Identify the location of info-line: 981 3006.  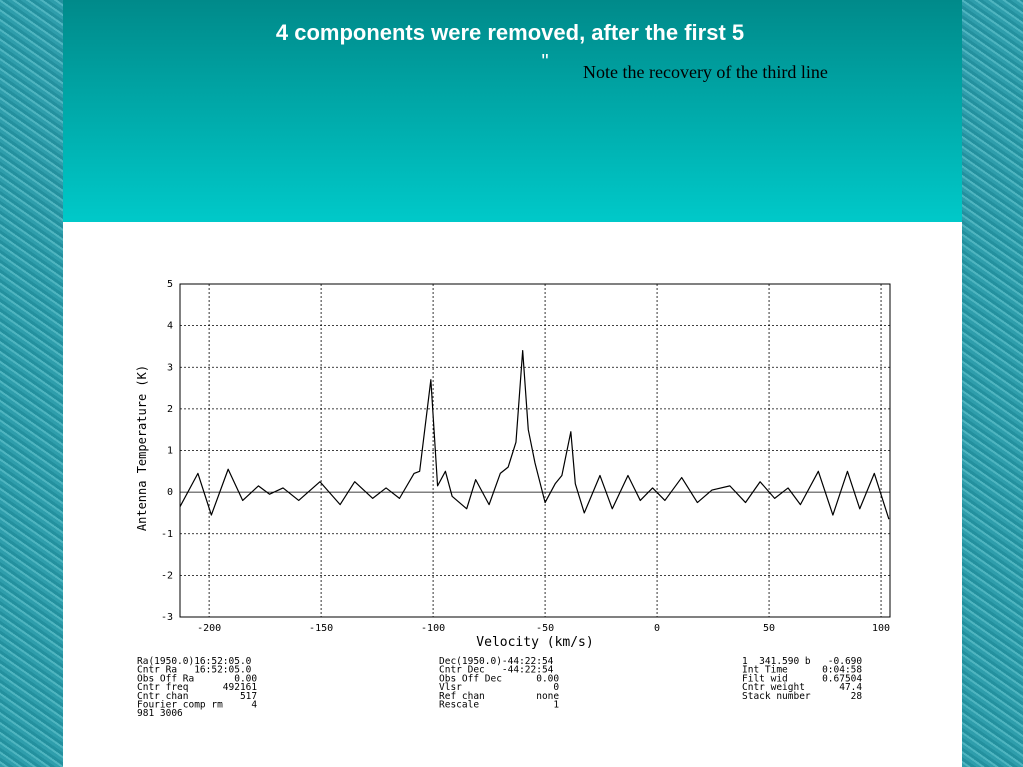
(160, 713).